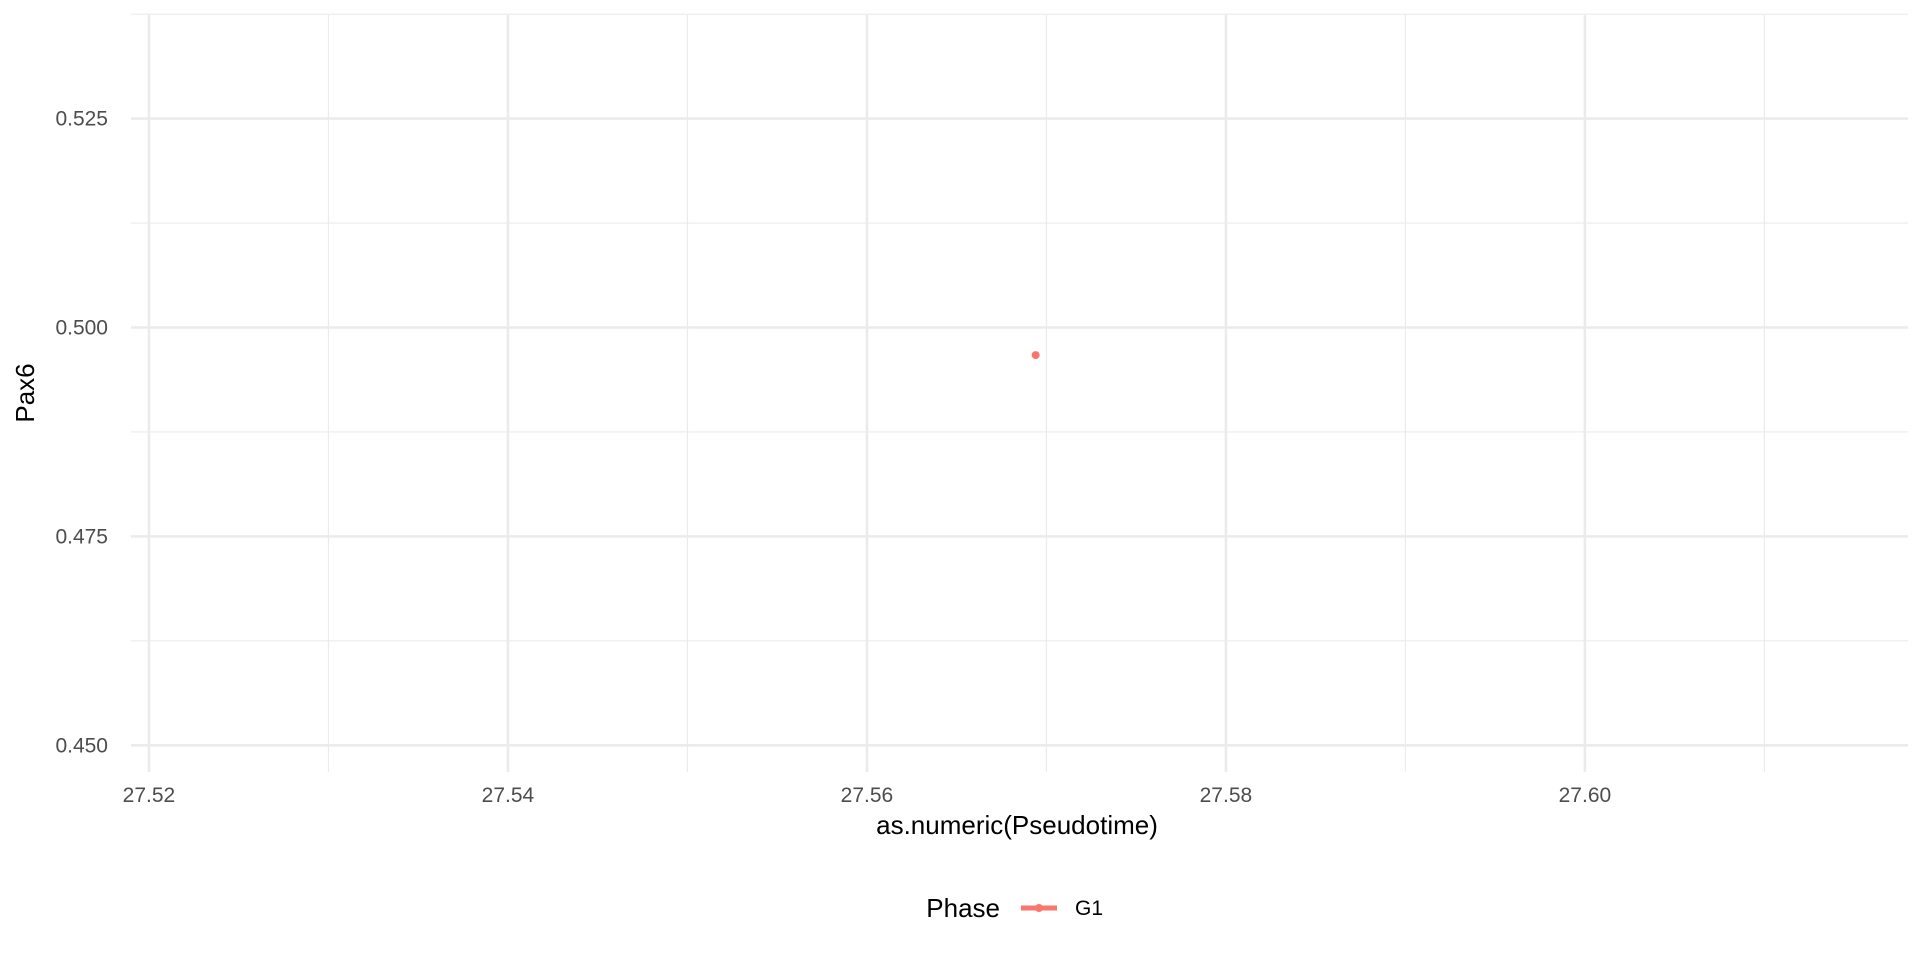  I want to click on y-axis-title: Pax6, so click(25, 392).